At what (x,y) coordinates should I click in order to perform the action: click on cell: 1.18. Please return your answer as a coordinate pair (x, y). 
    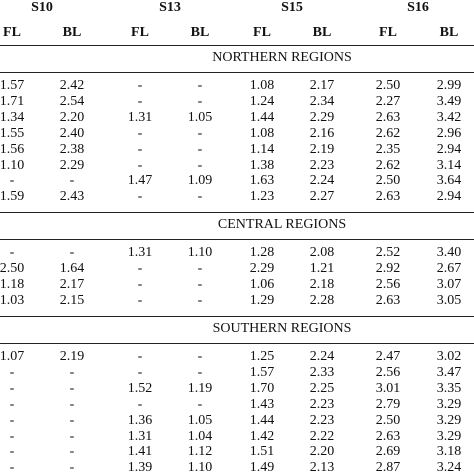
    Looking at the image, I should click on (12, 285).